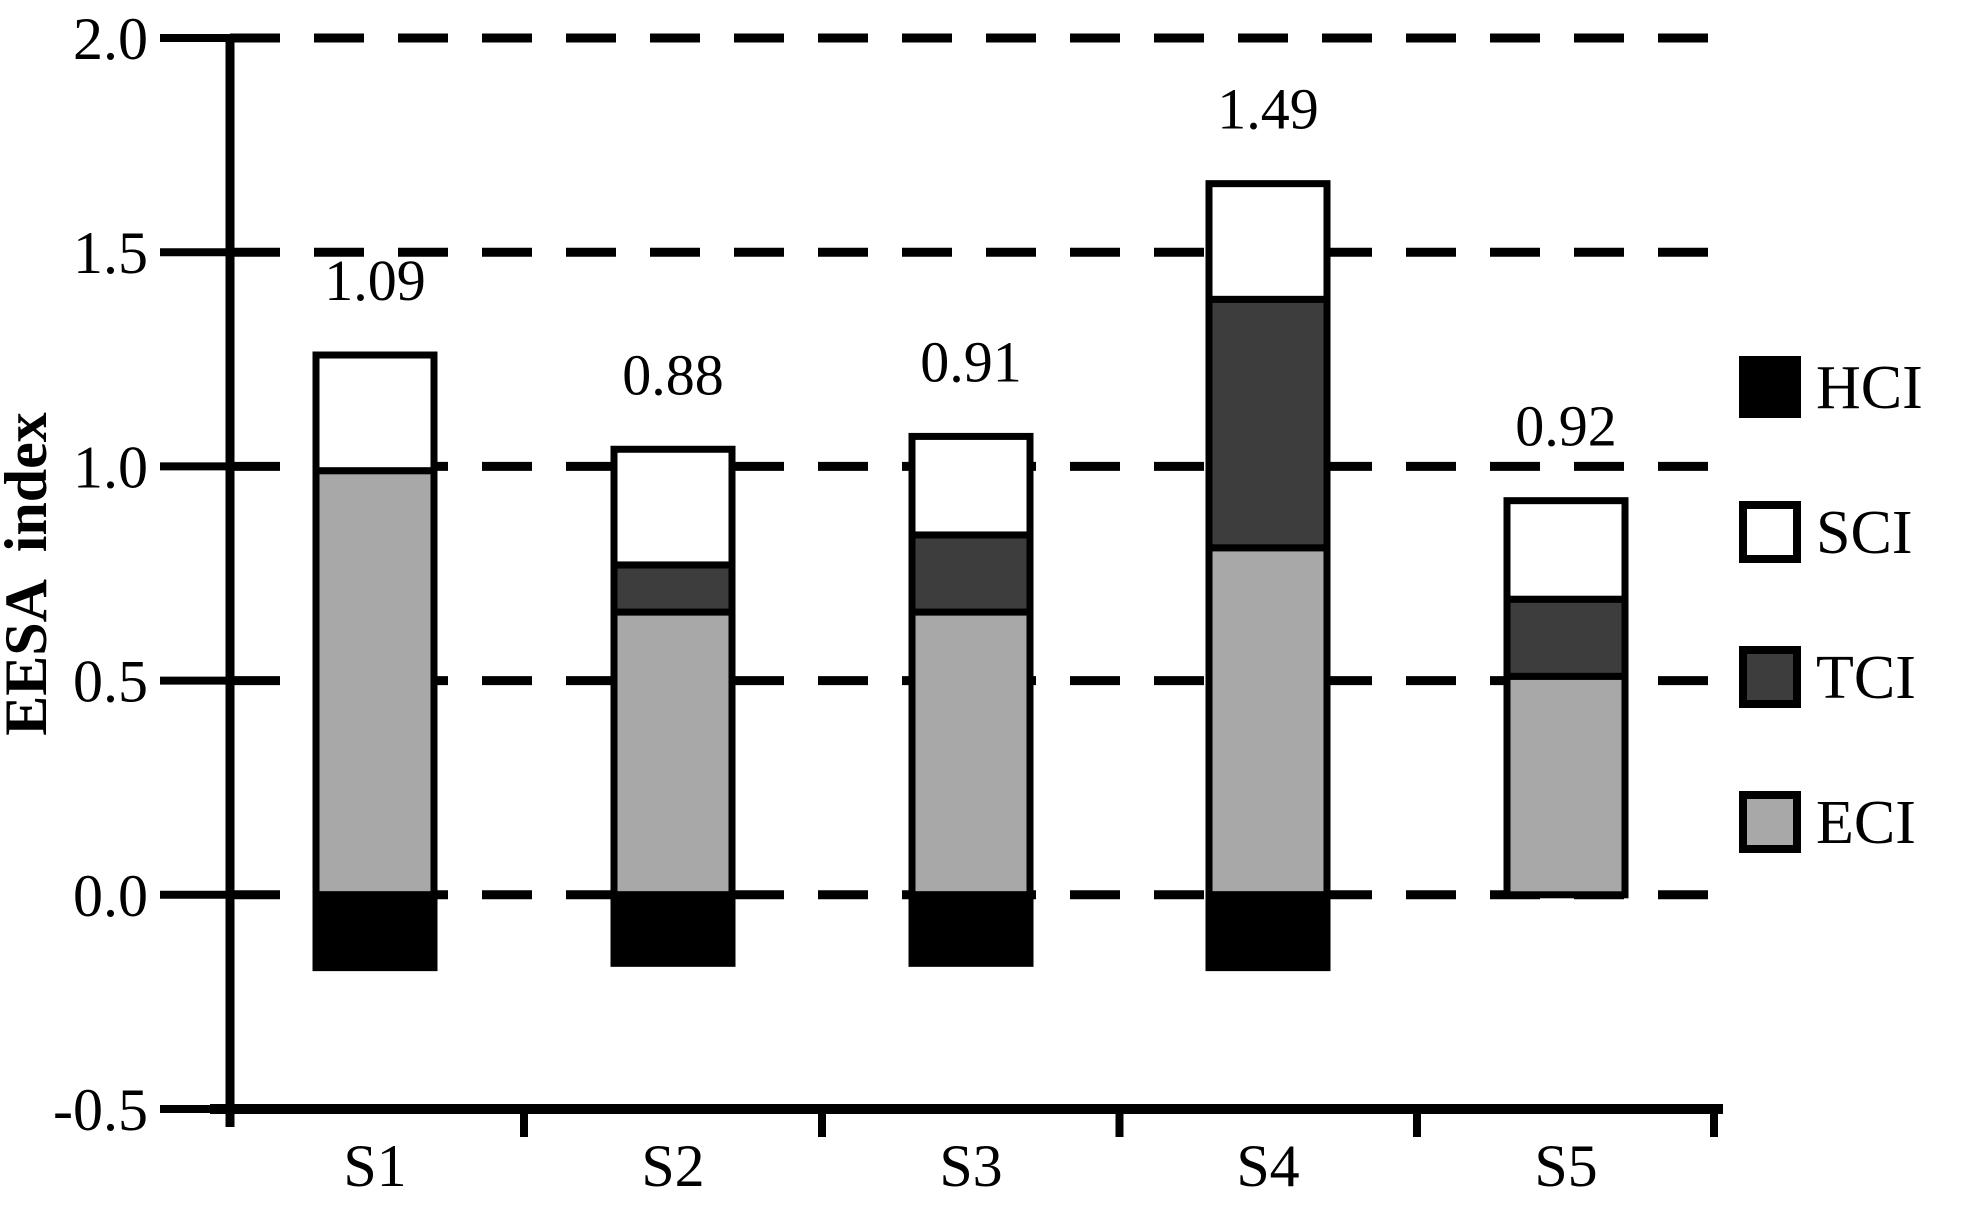  What do you see at coordinates (375, 413) in the screenshot?
I see `bar-segment-s1-sci` at bounding box center [375, 413].